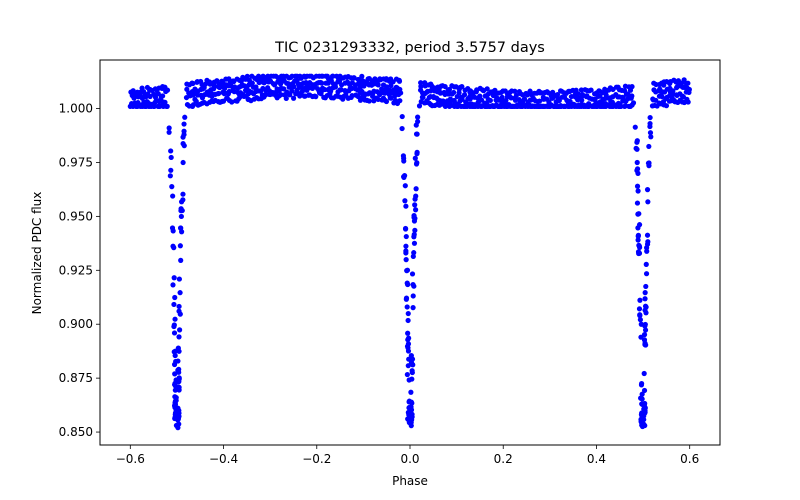  I want to click on y-axis-ticks: 0.850 0.875 0.900 0.925 0.950 0.975 1.000, so click(79, 270).